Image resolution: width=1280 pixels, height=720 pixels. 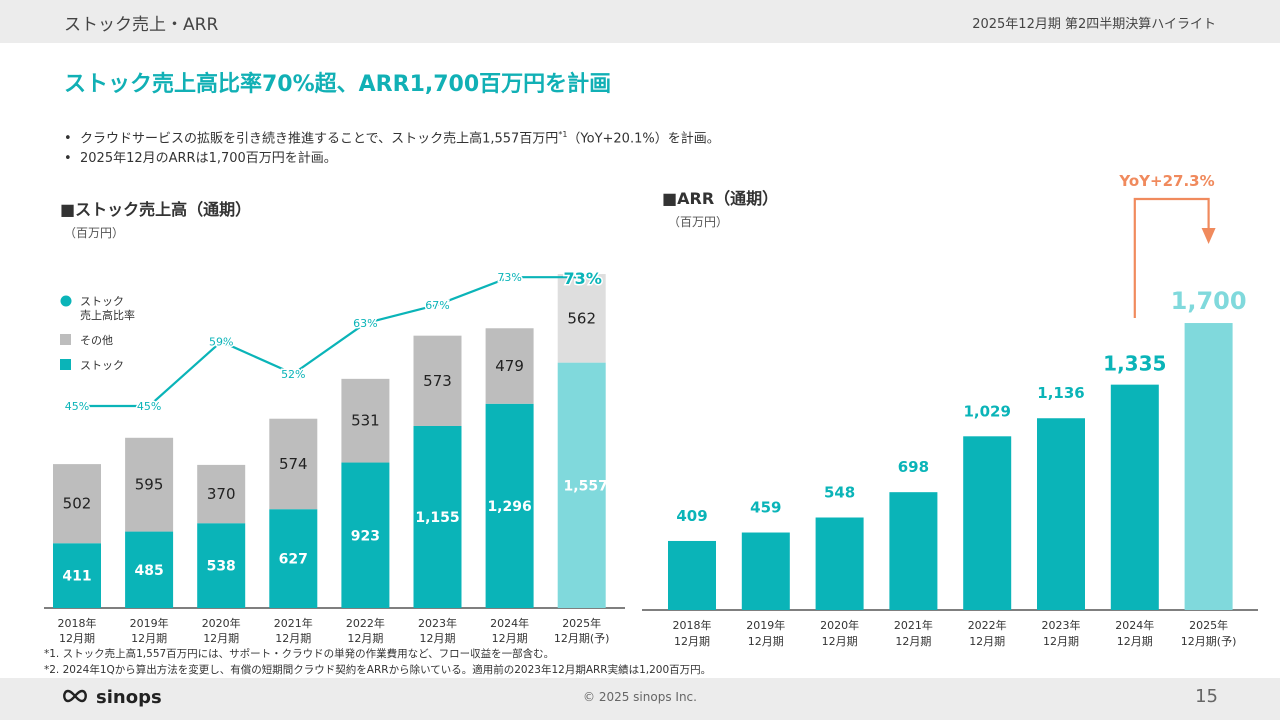 I want to click on stock-value-label: 1,557, so click(x=586, y=486).